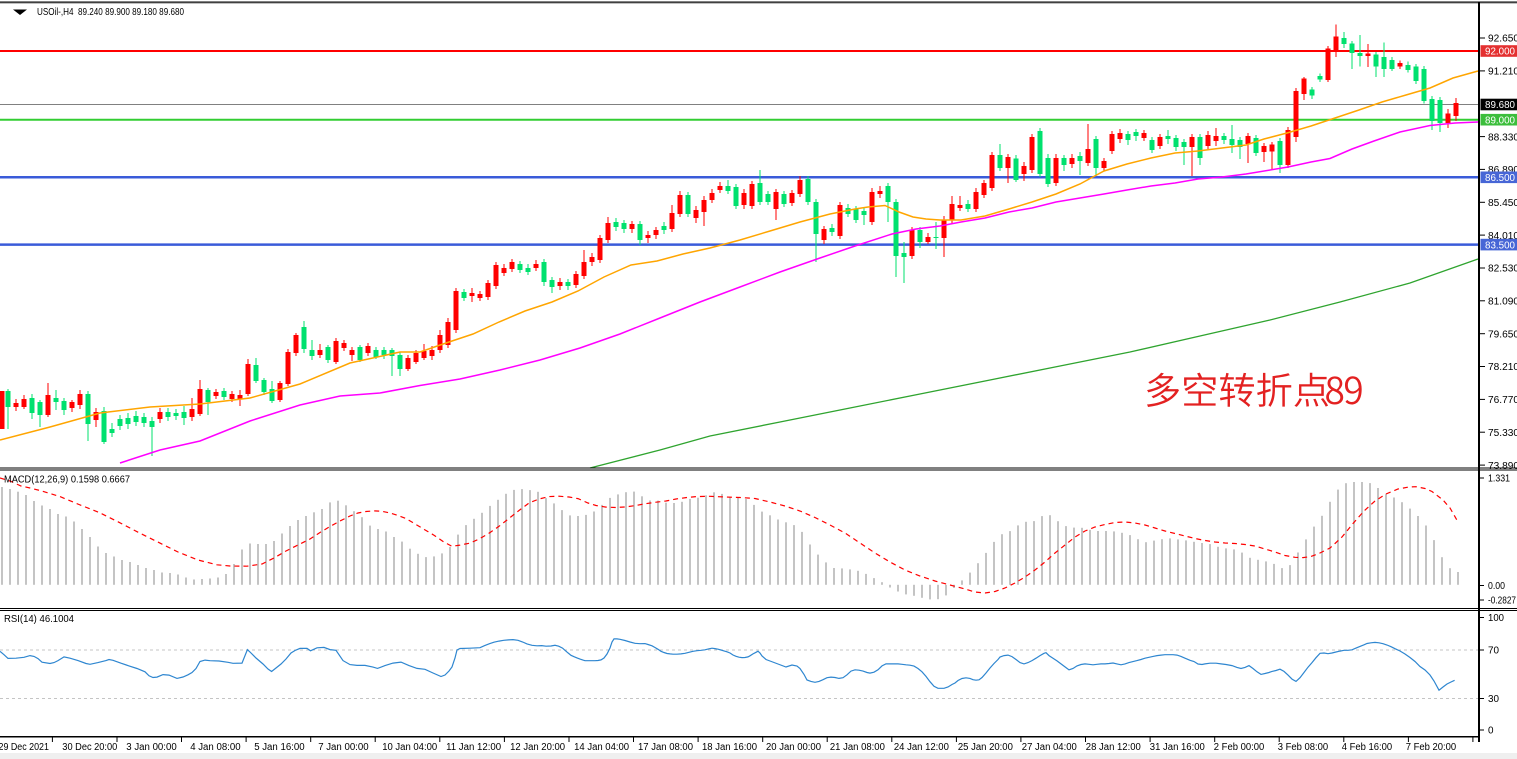 Image resolution: width=1517 pixels, height=759 pixels. Describe the element at coordinates (985, 747) in the screenshot. I see `svg-text: 25 Jan 20:00` at that location.